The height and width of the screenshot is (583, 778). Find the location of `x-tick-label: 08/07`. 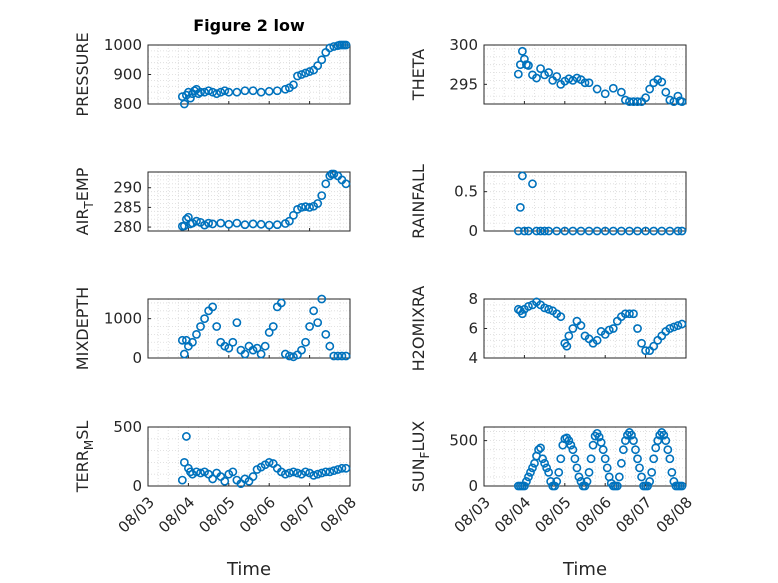

x-tick-label: 08/07 is located at coordinates (297, 514).